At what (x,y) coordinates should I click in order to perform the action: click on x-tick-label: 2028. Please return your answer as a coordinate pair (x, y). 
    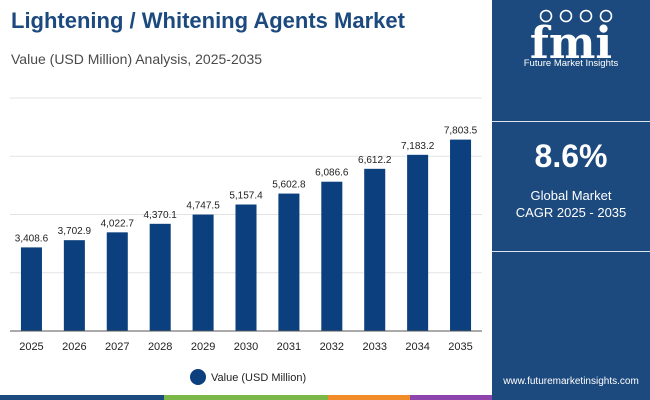
    Looking at the image, I should click on (160, 347).